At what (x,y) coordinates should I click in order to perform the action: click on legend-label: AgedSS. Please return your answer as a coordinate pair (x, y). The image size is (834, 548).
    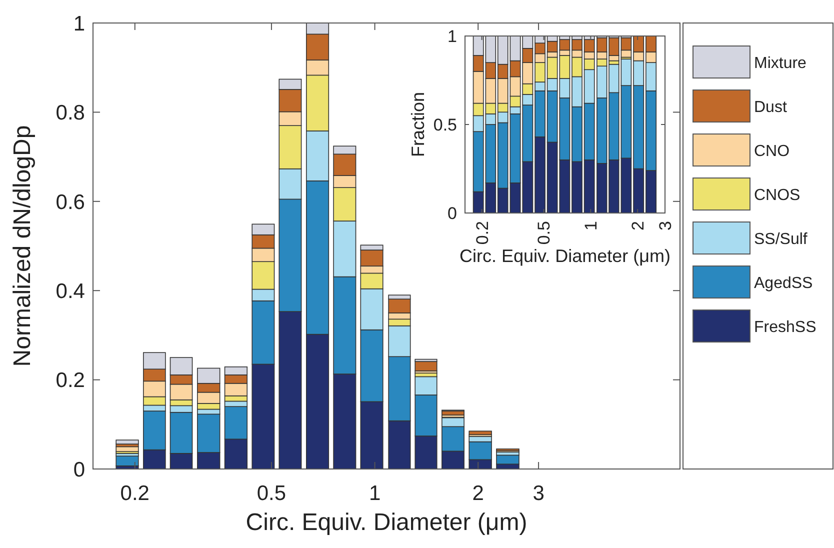
    Looking at the image, I should click on (783, 283).